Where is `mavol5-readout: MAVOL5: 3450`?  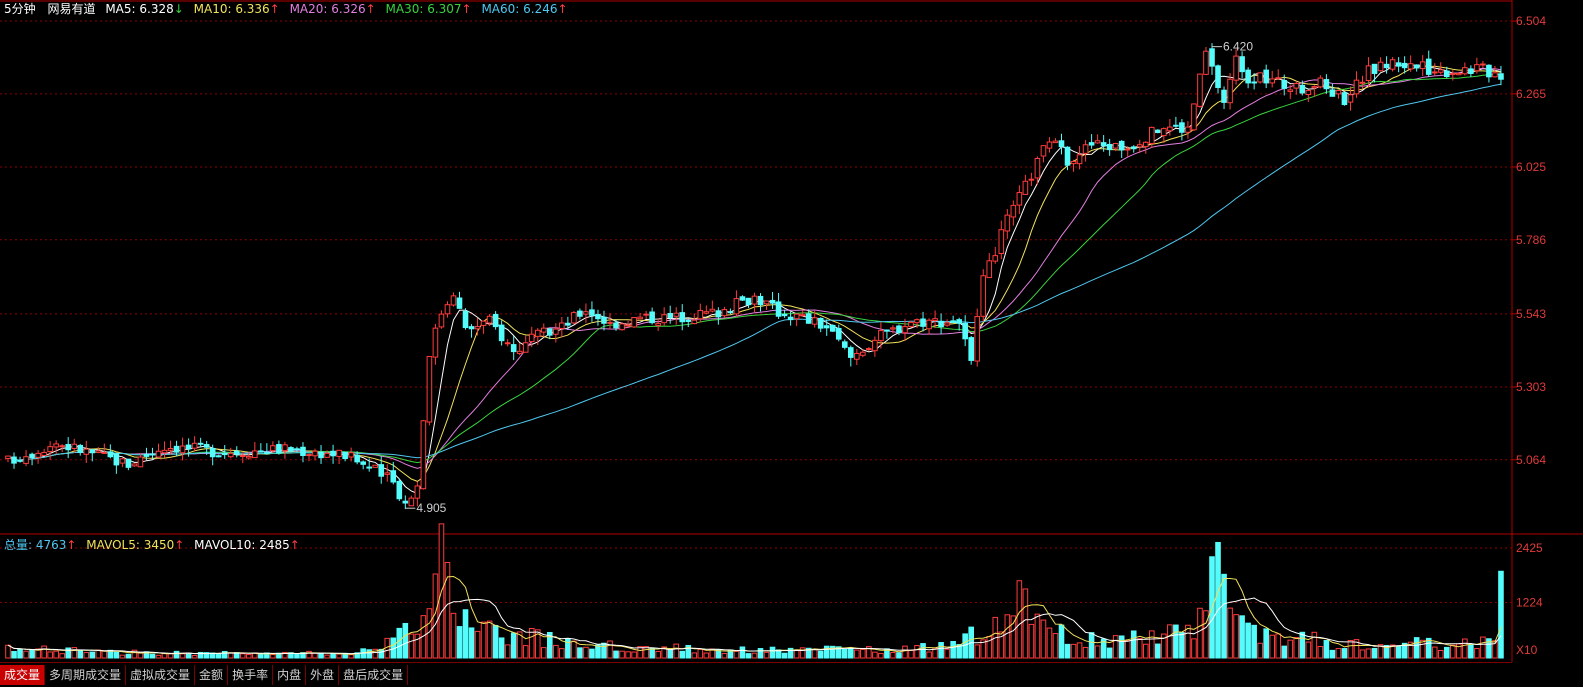
mavol5-readout: MAVOL5: 3450 is located at coordinates (130, 545).